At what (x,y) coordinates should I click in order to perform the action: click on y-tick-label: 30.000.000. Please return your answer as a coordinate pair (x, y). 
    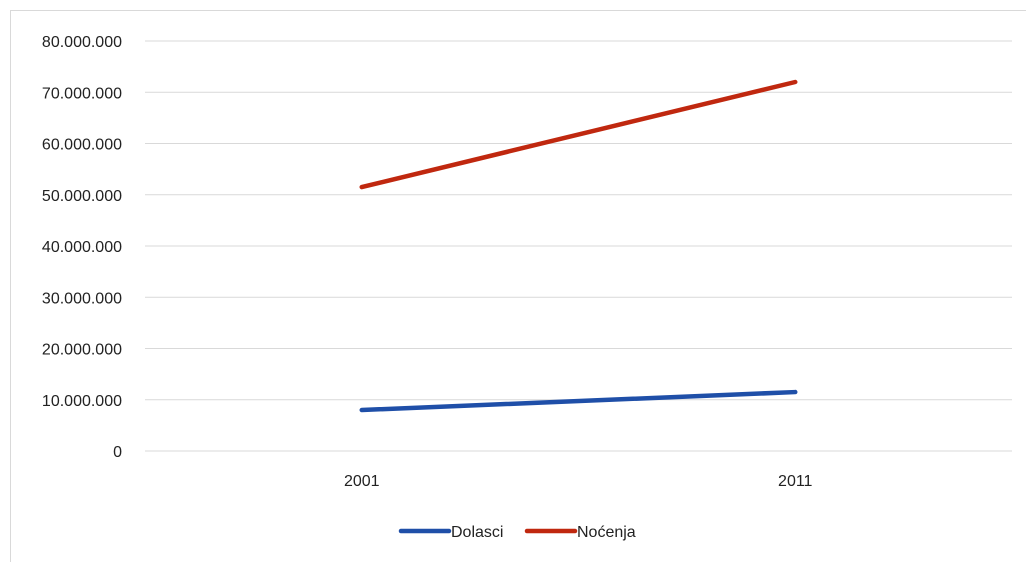
    Looking at the image, I should click on (82, 298).